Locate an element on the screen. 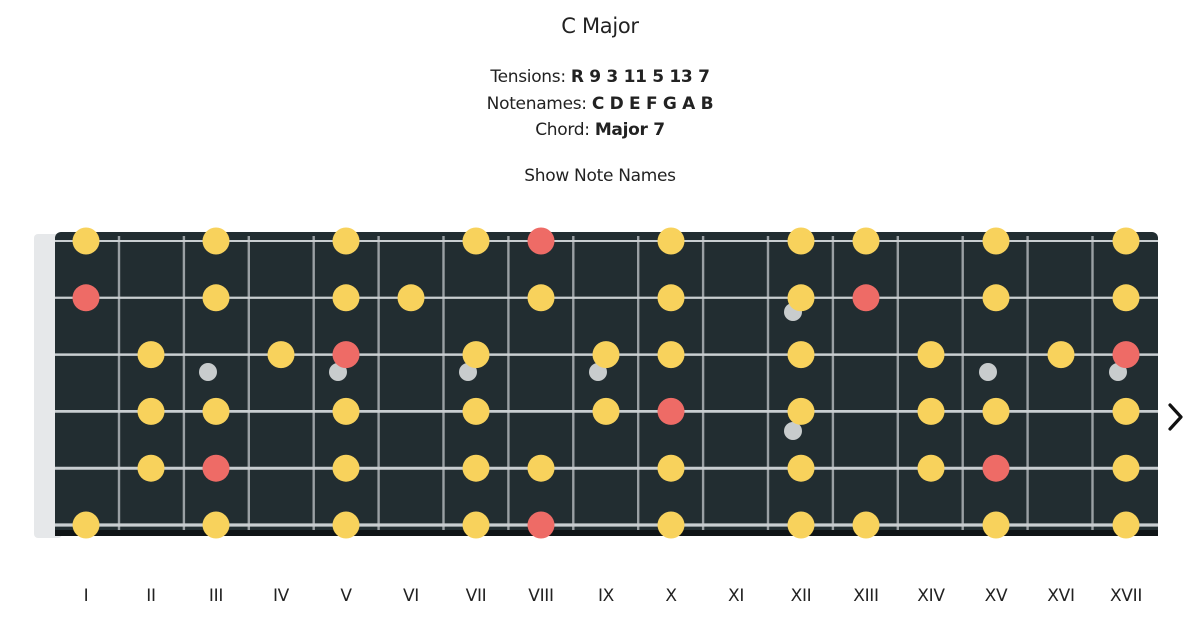 The width and height of the screenshot is (1200, 630). chord-value: Major 7 is located at coordinates (629, 130).